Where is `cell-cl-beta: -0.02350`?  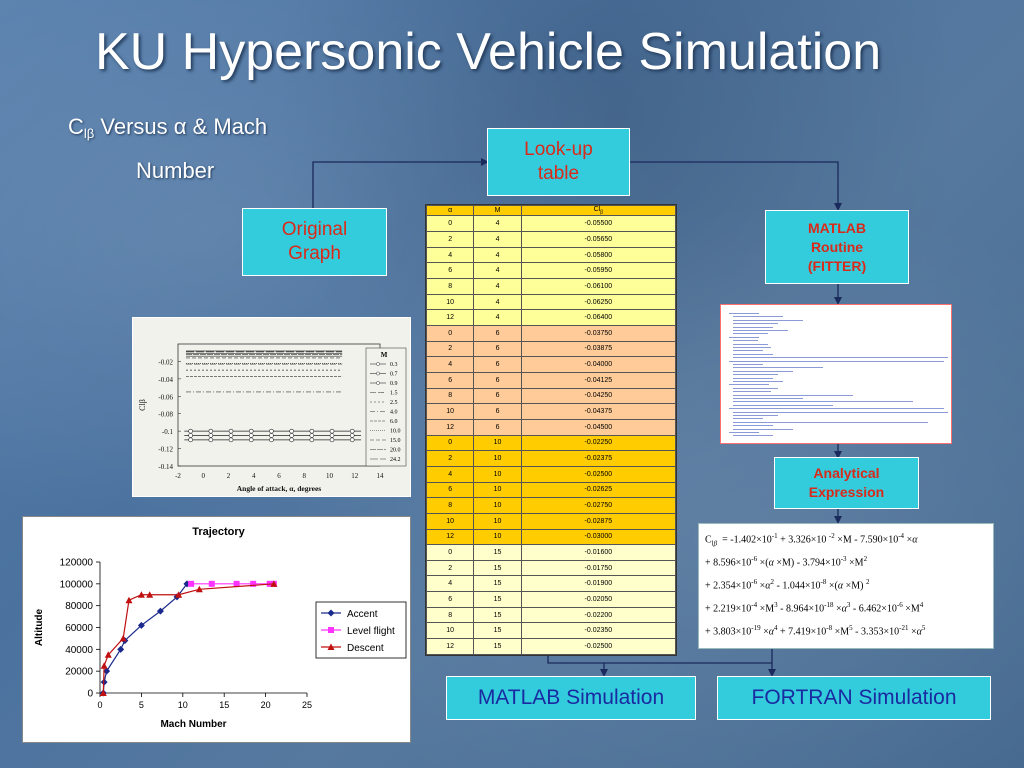 cell-cl-beta: -0.02350 is located at coordinates (598, 631).